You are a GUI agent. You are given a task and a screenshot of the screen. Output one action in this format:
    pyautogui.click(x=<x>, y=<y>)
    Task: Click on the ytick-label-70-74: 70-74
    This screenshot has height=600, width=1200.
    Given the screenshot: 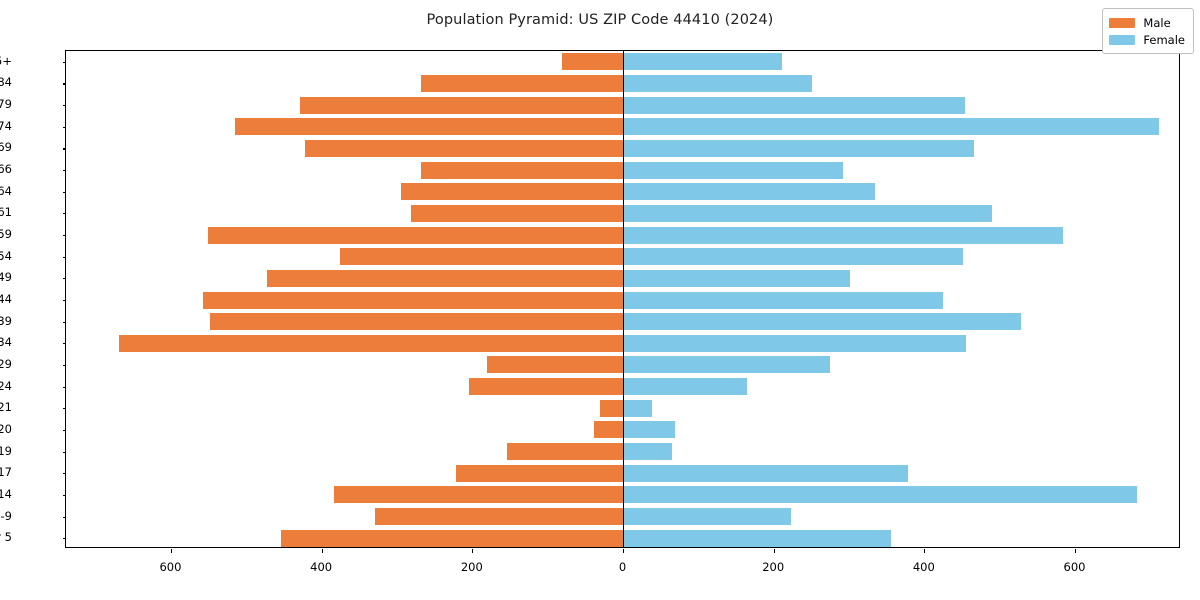 What is the action you would take?
    pyautogui.click(x=6, y=125)
    